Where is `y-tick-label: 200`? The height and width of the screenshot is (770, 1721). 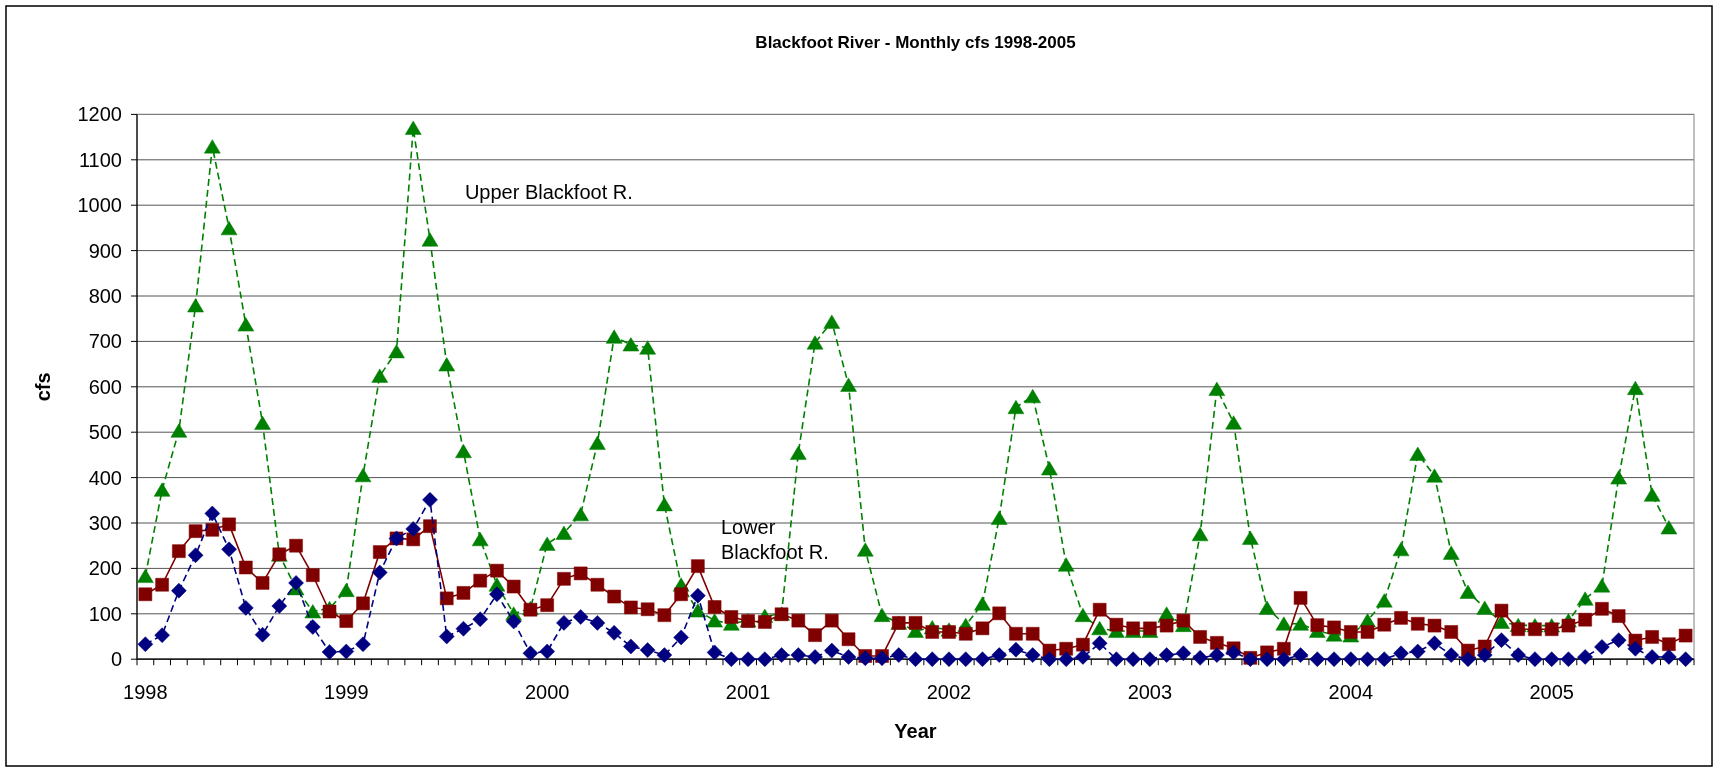 y-tick-label: 200 is located at coordinates (105, 568).